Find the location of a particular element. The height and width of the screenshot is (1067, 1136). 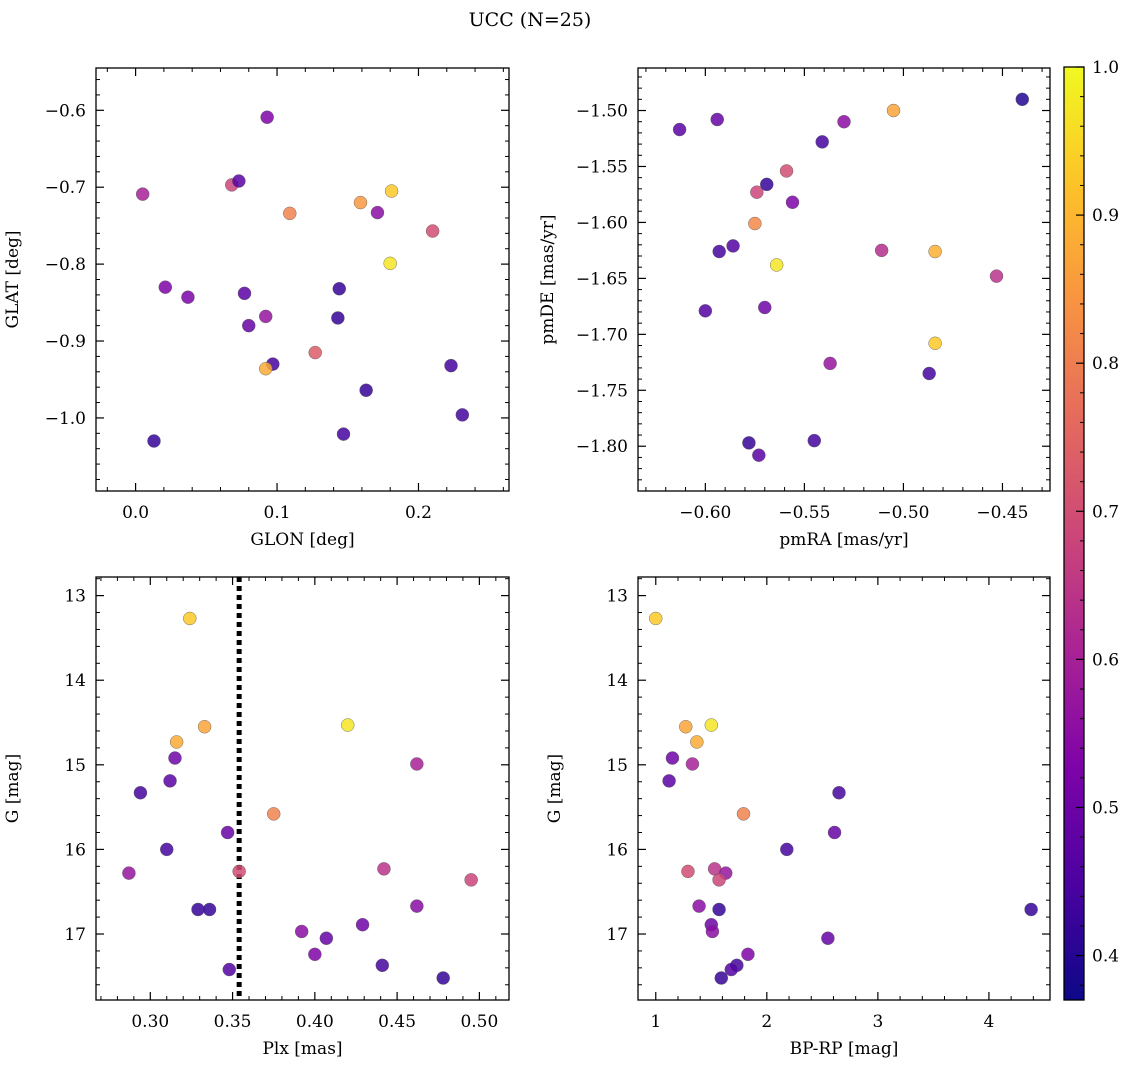

colorbar-tick-label: 1.0 is located at coordinates (1105, 68).